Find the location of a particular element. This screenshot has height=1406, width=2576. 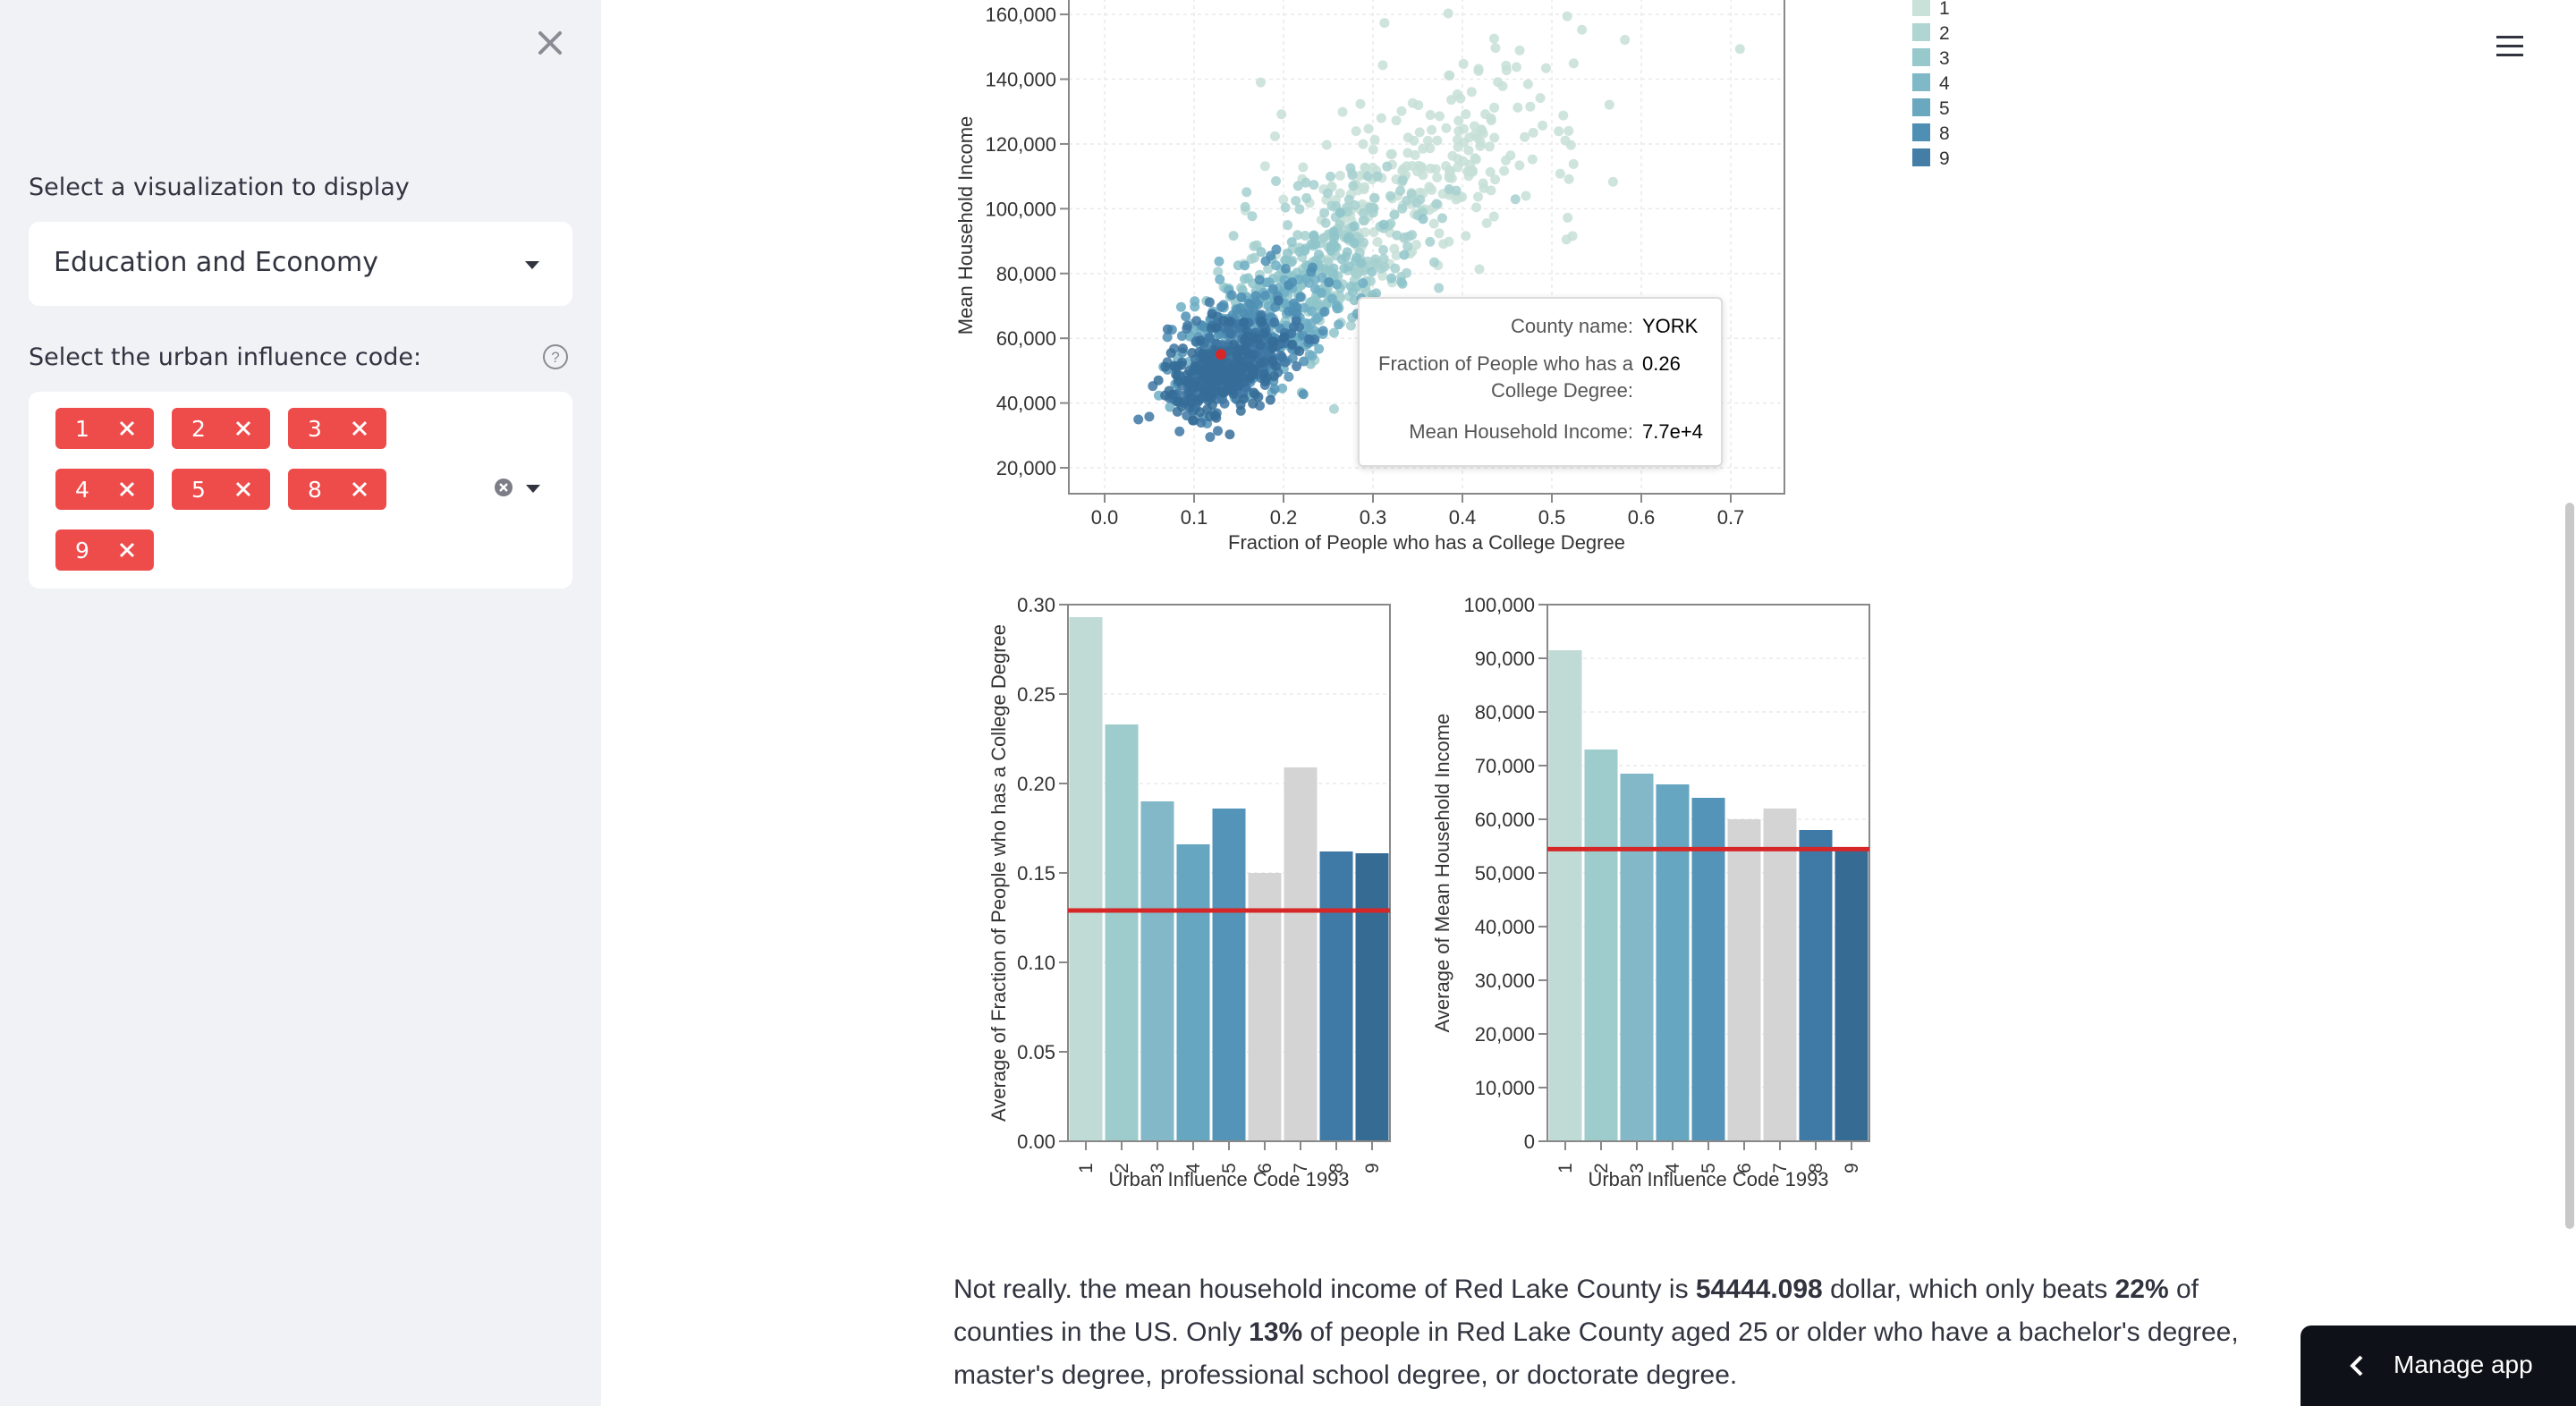

bar2-y-axis-title: Average of Mean Household Income is located at coordinates (1442, 874).